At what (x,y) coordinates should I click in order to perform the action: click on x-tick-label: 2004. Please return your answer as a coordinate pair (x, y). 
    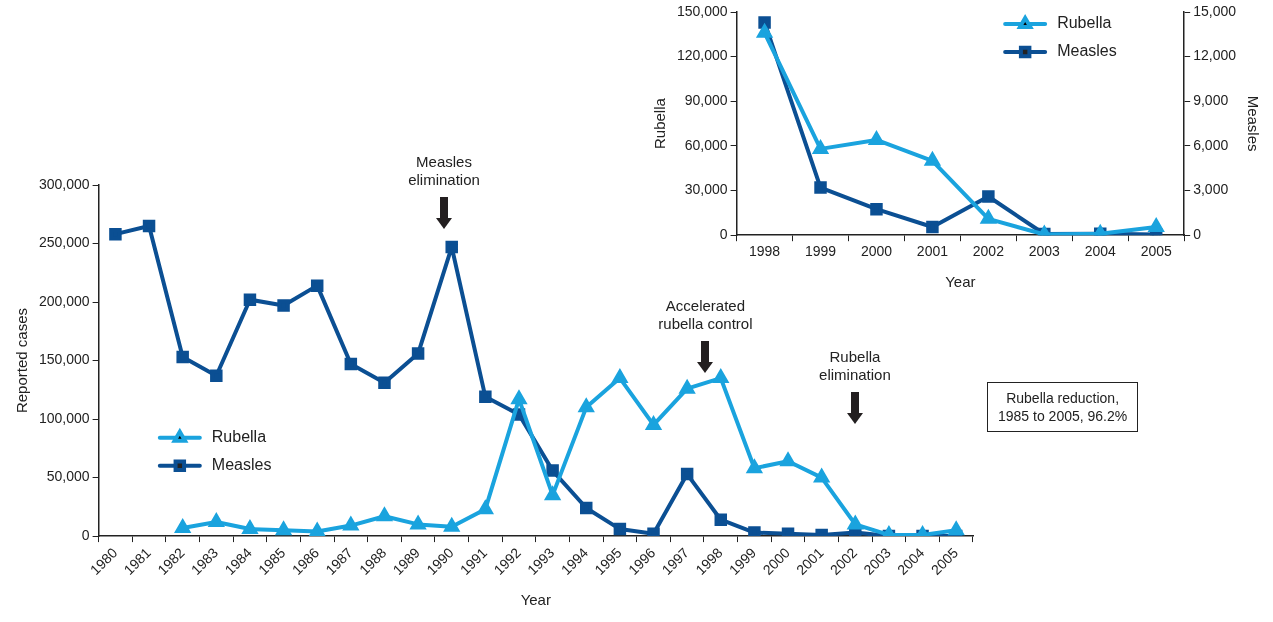
    Looking at the image, I should click on (1100, 251).